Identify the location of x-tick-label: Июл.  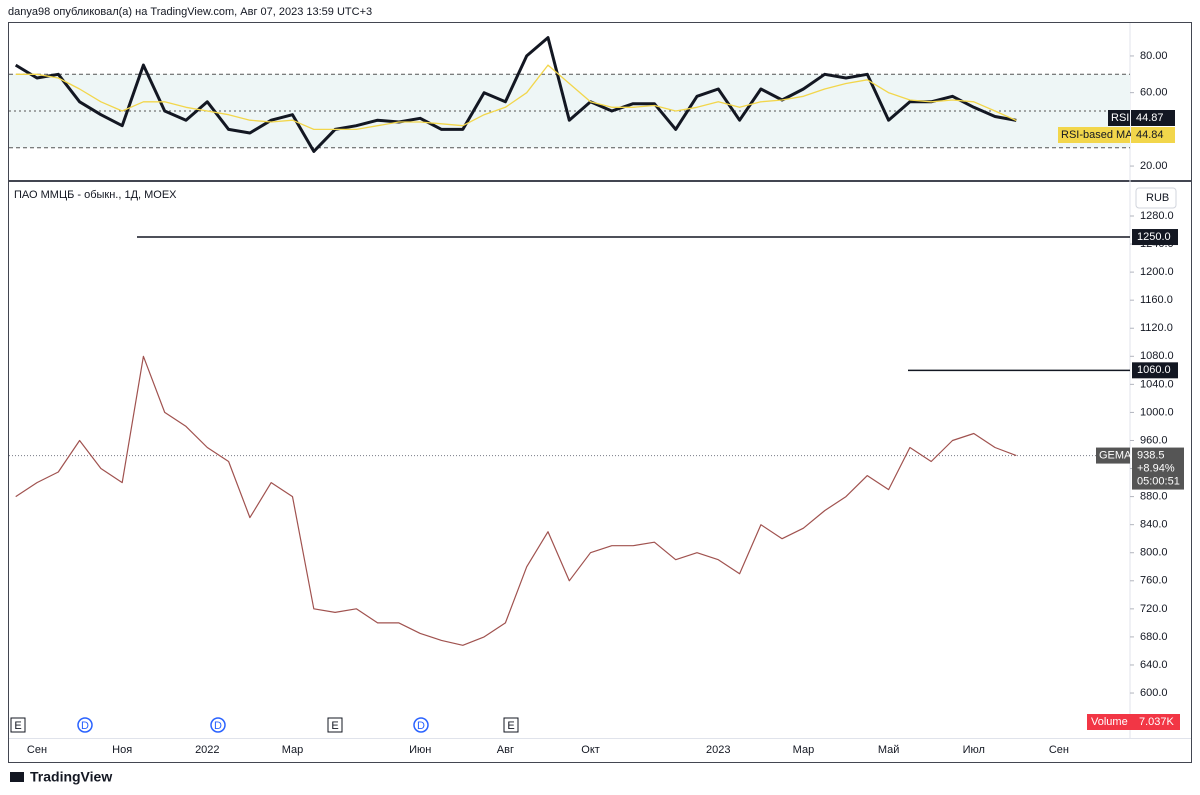
(974, 750).